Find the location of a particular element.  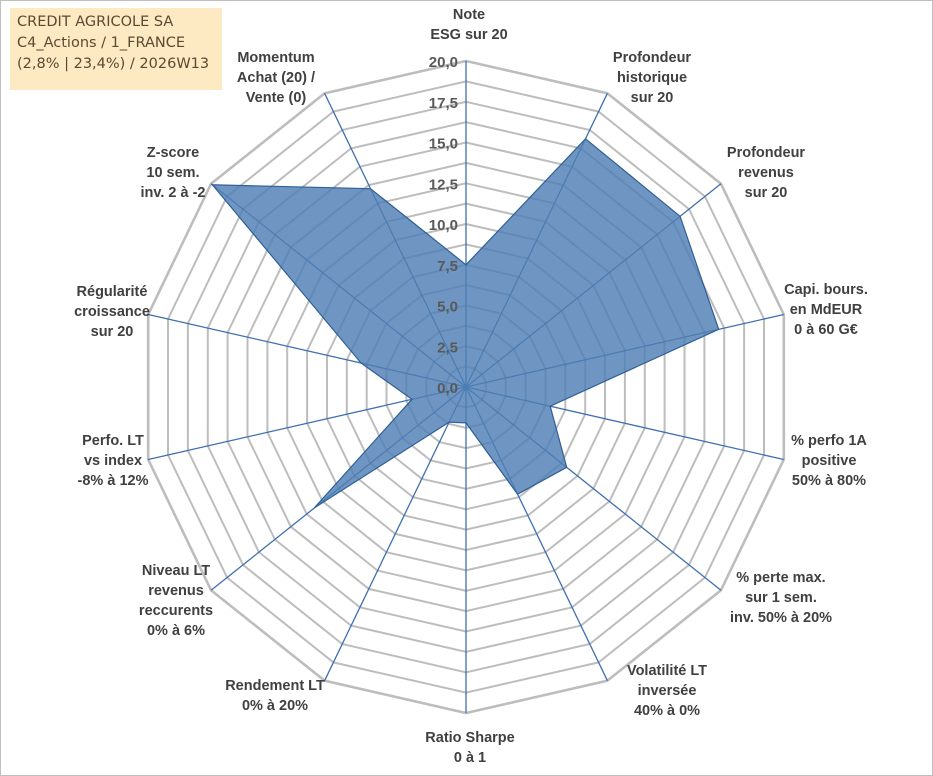

axis-label: Rendement LT 0% à 20% is located at coordinates (275, 696).